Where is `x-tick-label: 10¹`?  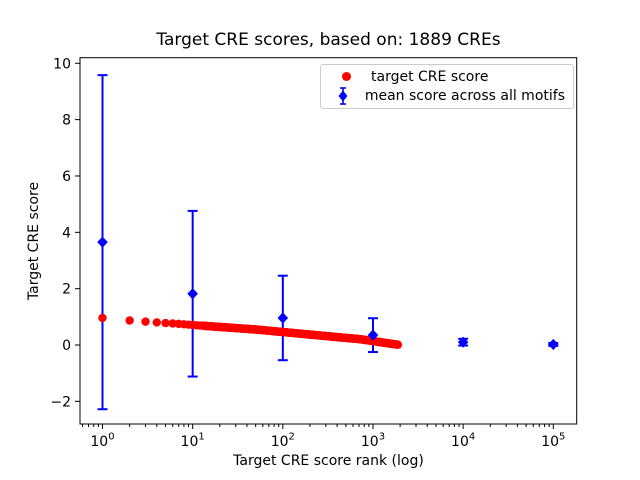
x-tick-label: 10¹ is located at coordinates (193, 441).